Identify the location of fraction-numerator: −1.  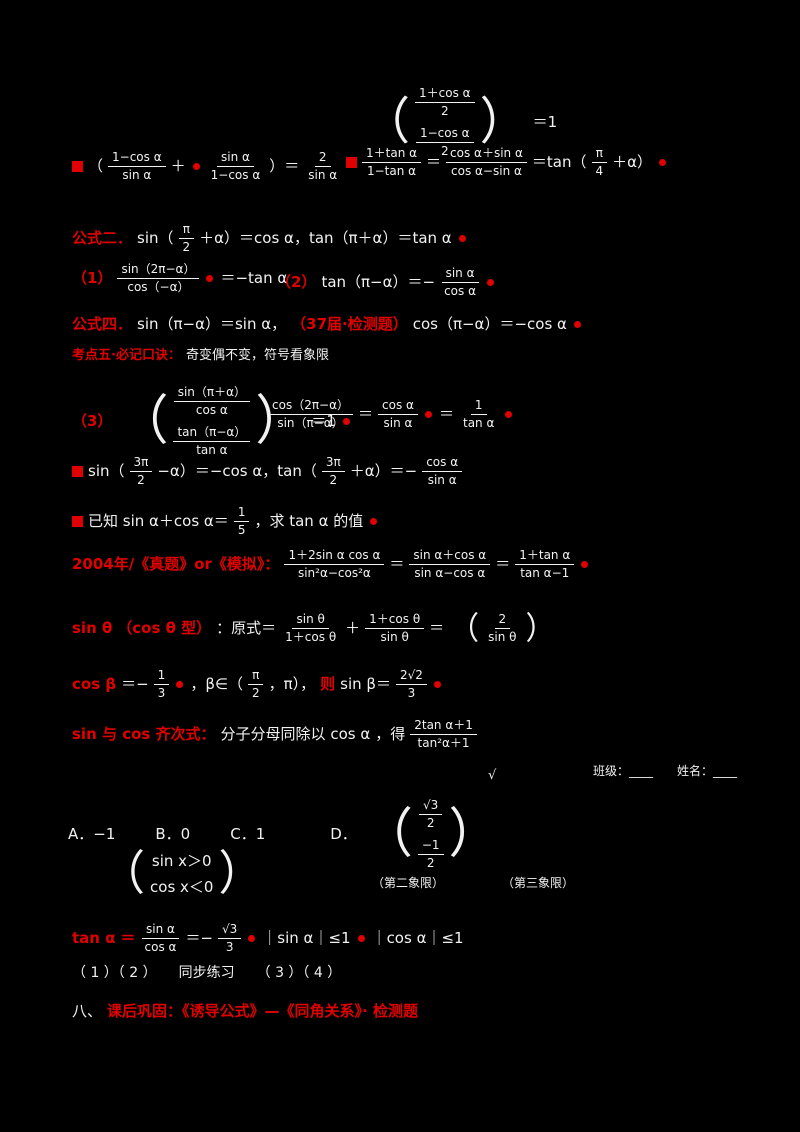
(430, 846).